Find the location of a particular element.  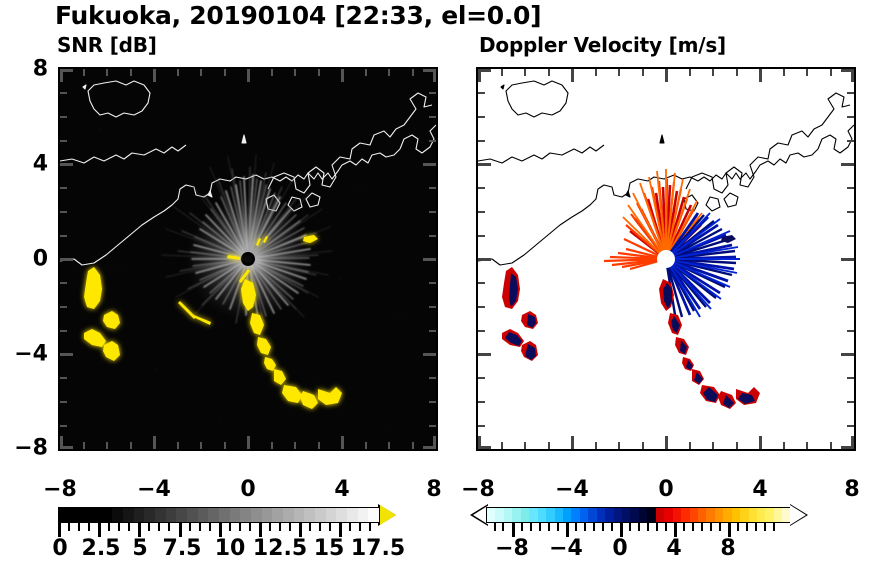

snr-ytick-0: 0 is located at coordinates (40, 259).